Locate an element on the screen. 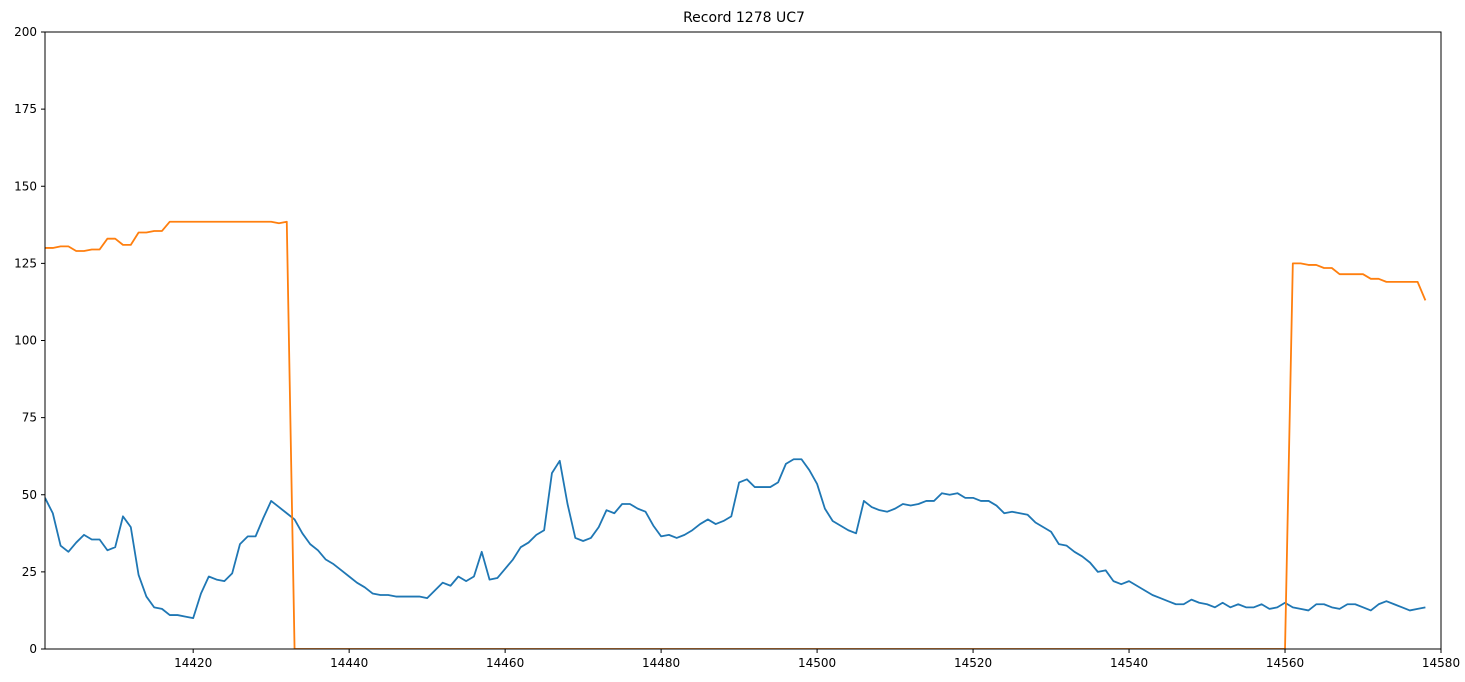  y-tick-label: 150 is located at coordinates (25, 186).